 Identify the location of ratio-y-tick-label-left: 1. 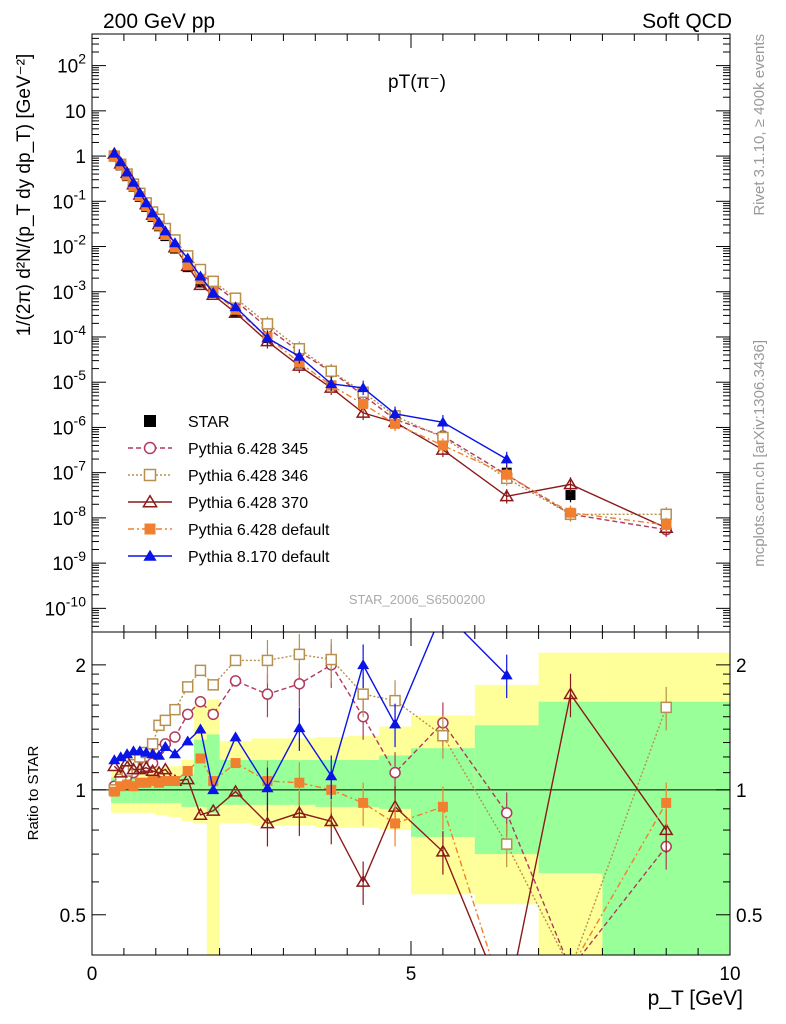
(80, 791).